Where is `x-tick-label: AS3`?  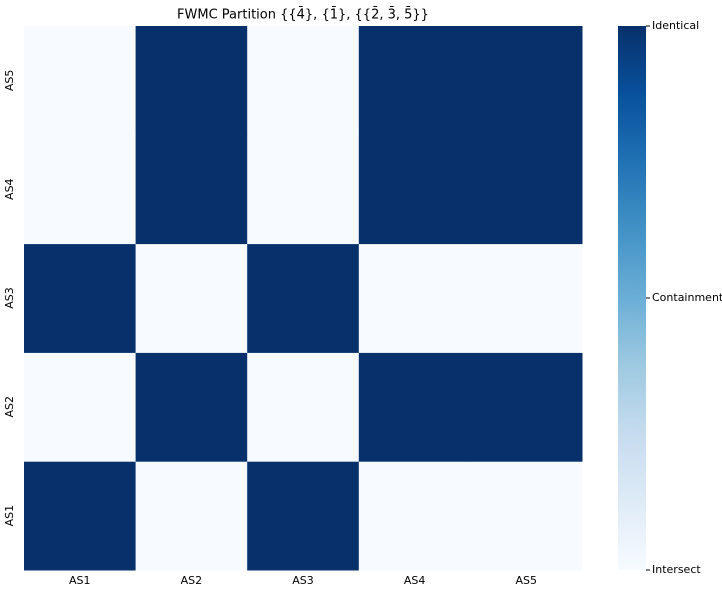
x-tick-label: AS3 is located at coordinates (303, 580).